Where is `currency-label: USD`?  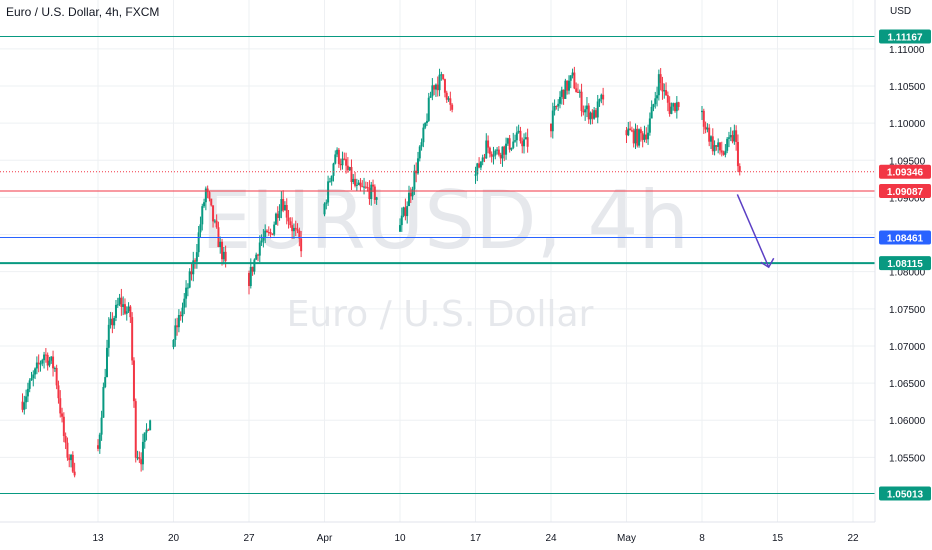 currency-label: USD is located at coordinates (901, 11).